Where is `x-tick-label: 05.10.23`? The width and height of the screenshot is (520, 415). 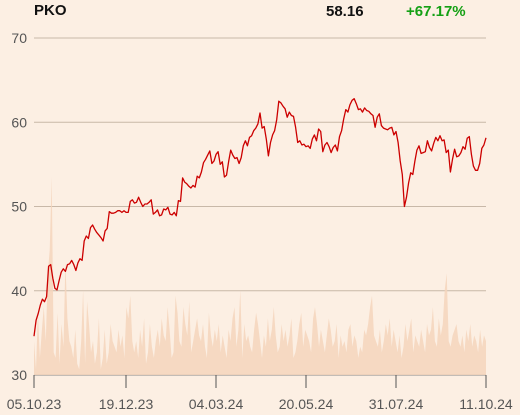
x-tick-label: 05.10.23 is located at coordinates (34, 404).